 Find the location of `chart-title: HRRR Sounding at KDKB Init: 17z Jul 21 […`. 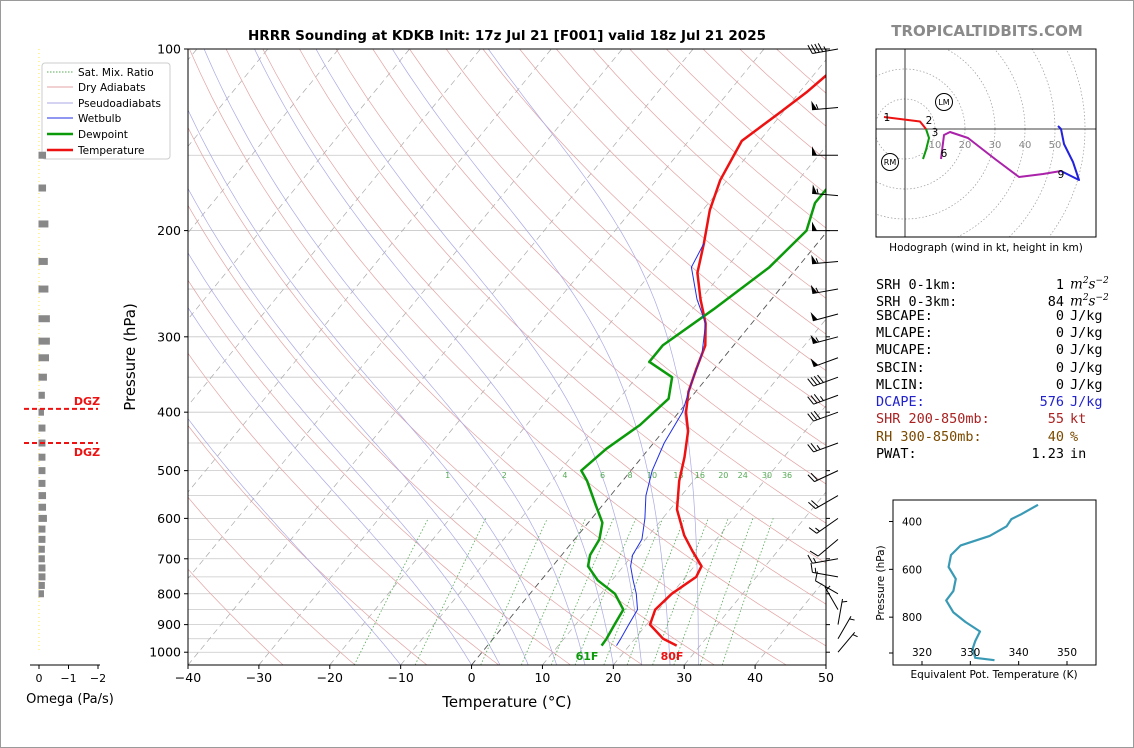

chart-title: HRRR Sounding at KDKB Init: 17z Jul 21 [… is located at coordinates (507, 36).